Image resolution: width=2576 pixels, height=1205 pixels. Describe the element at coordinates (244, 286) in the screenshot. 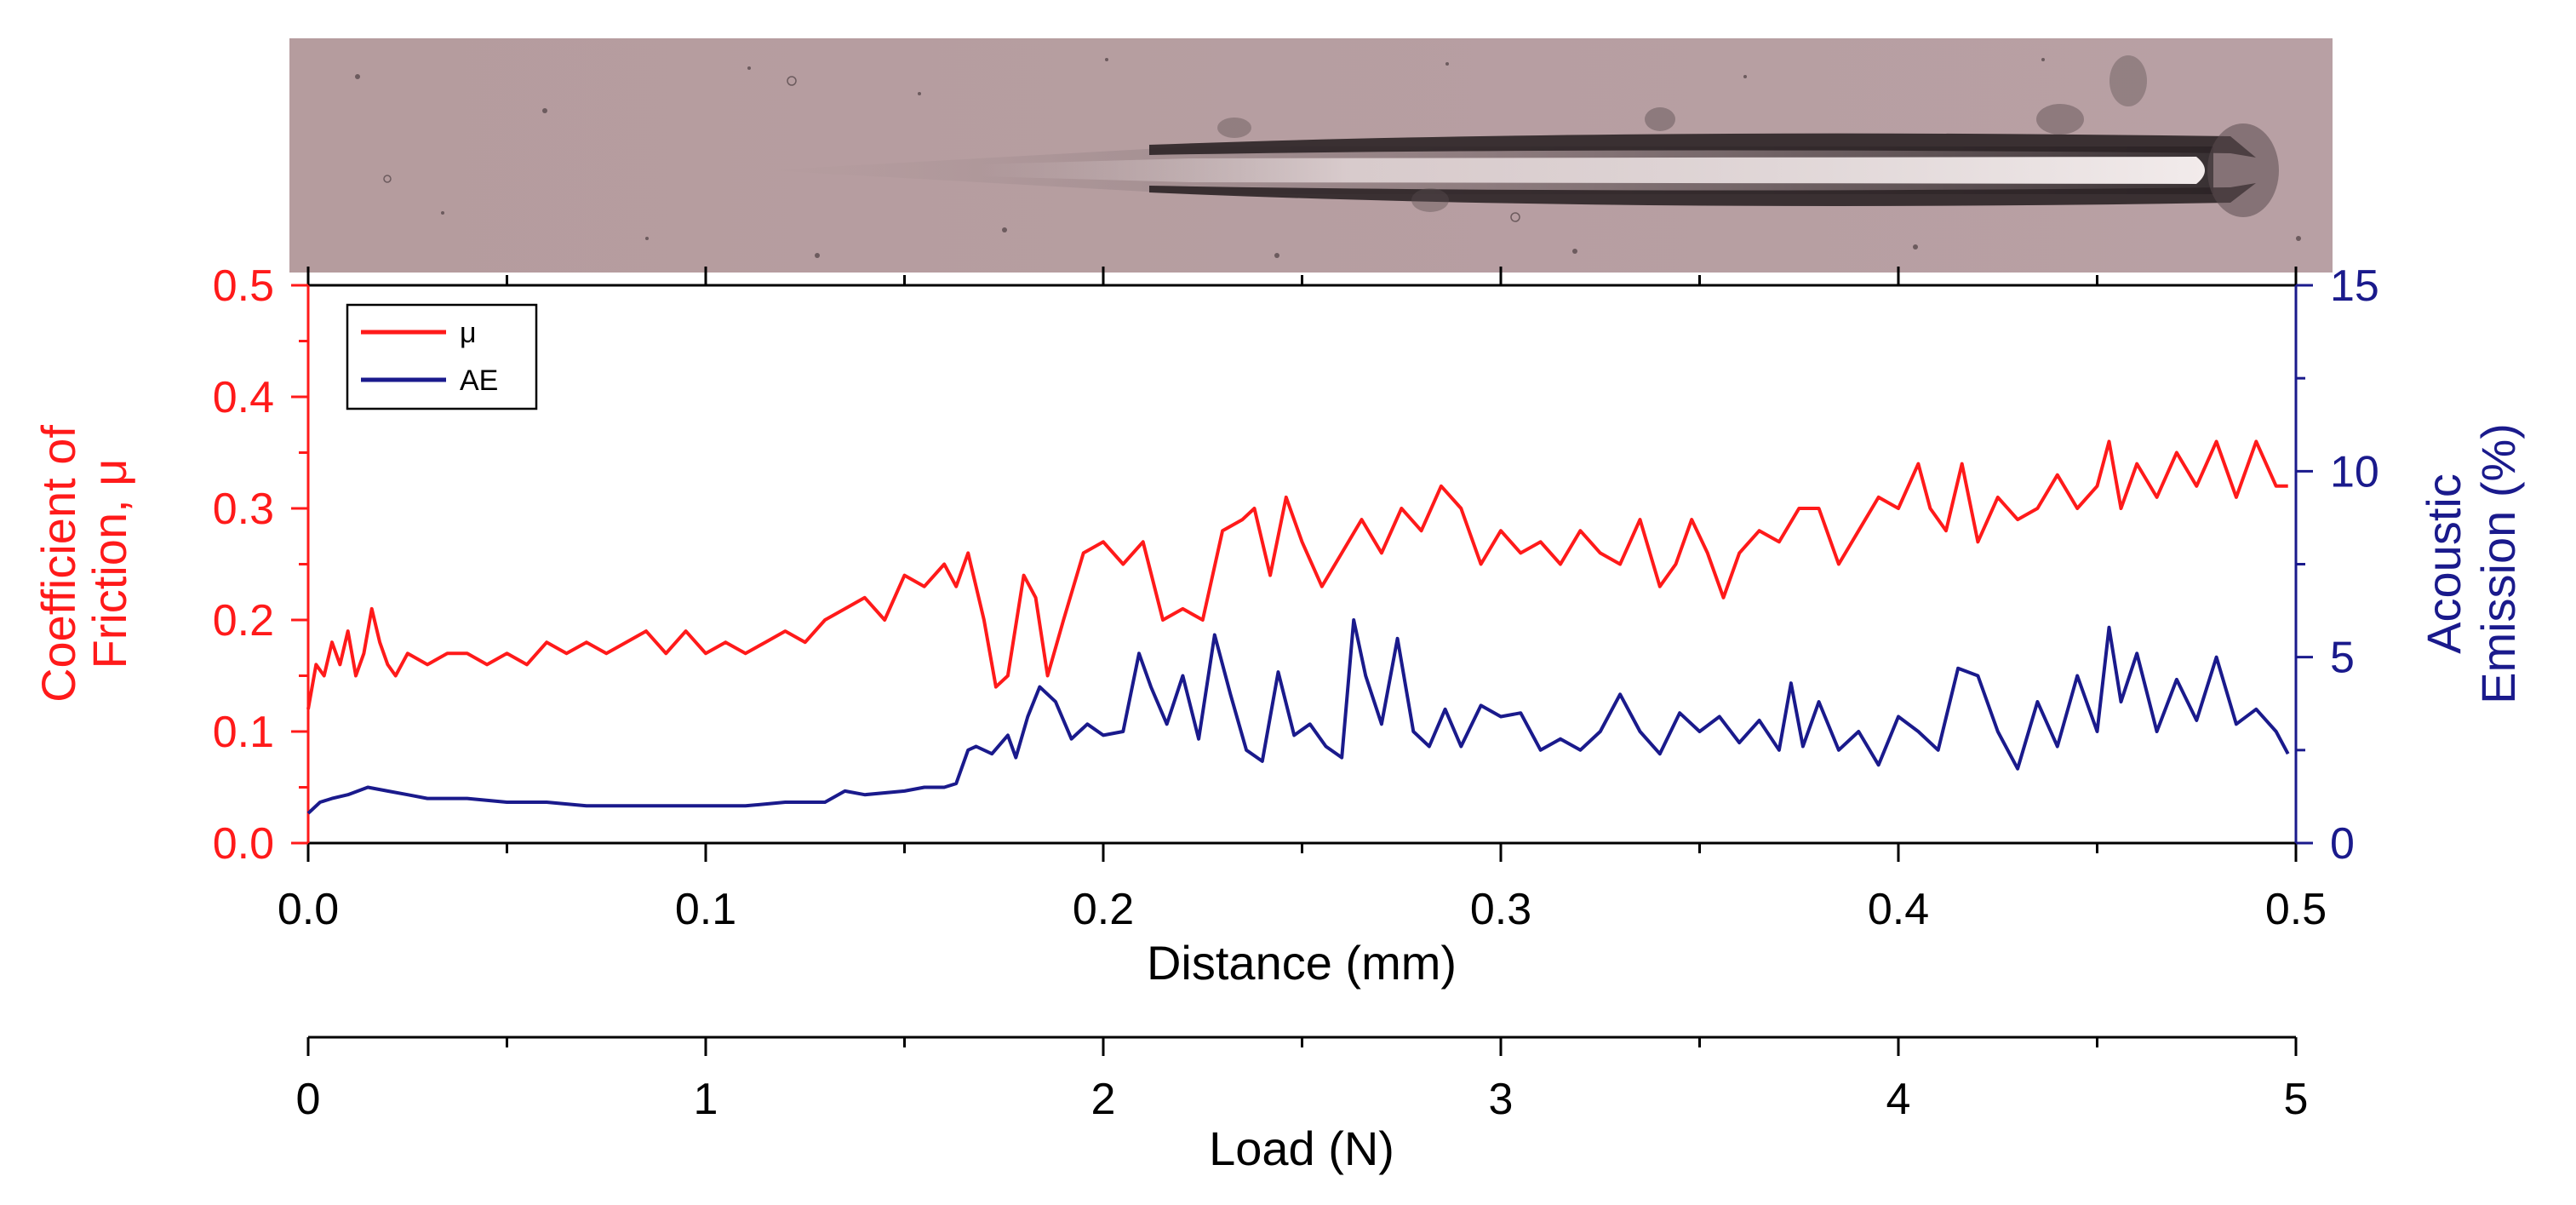

I see `left-y-tick-label: 0.5` at that location.